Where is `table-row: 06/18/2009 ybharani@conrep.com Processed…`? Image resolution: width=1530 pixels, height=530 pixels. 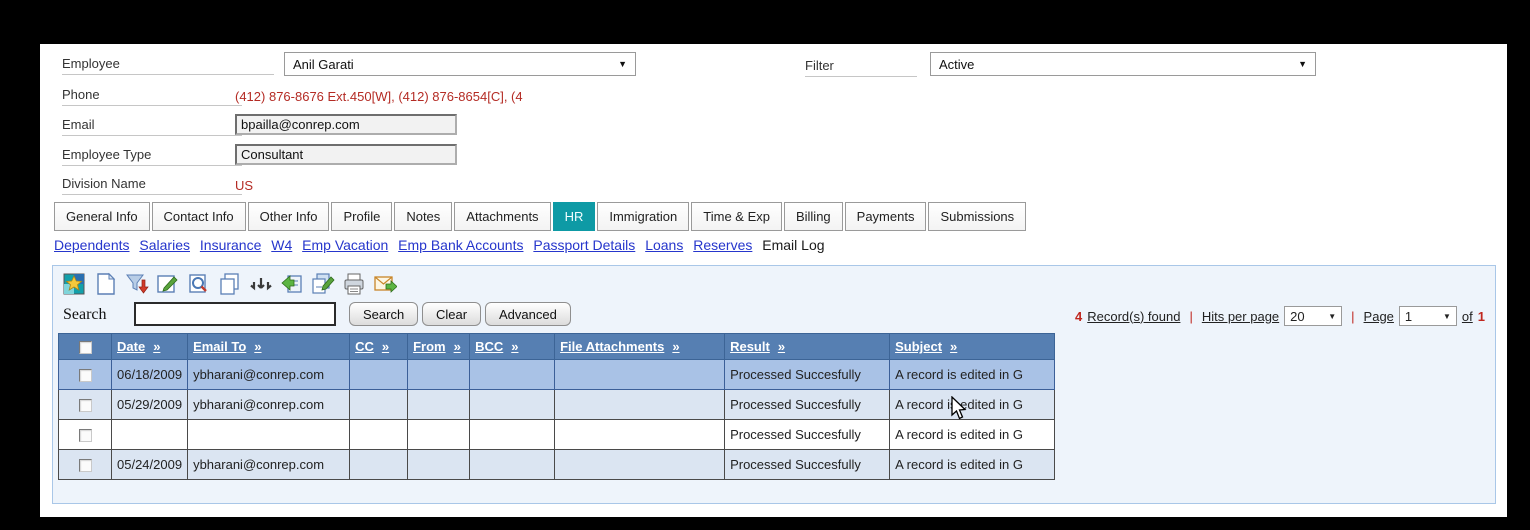
table-row: 06/18/2009 ybharani@conrep.com Processed… is located at coordinates (557, 374).